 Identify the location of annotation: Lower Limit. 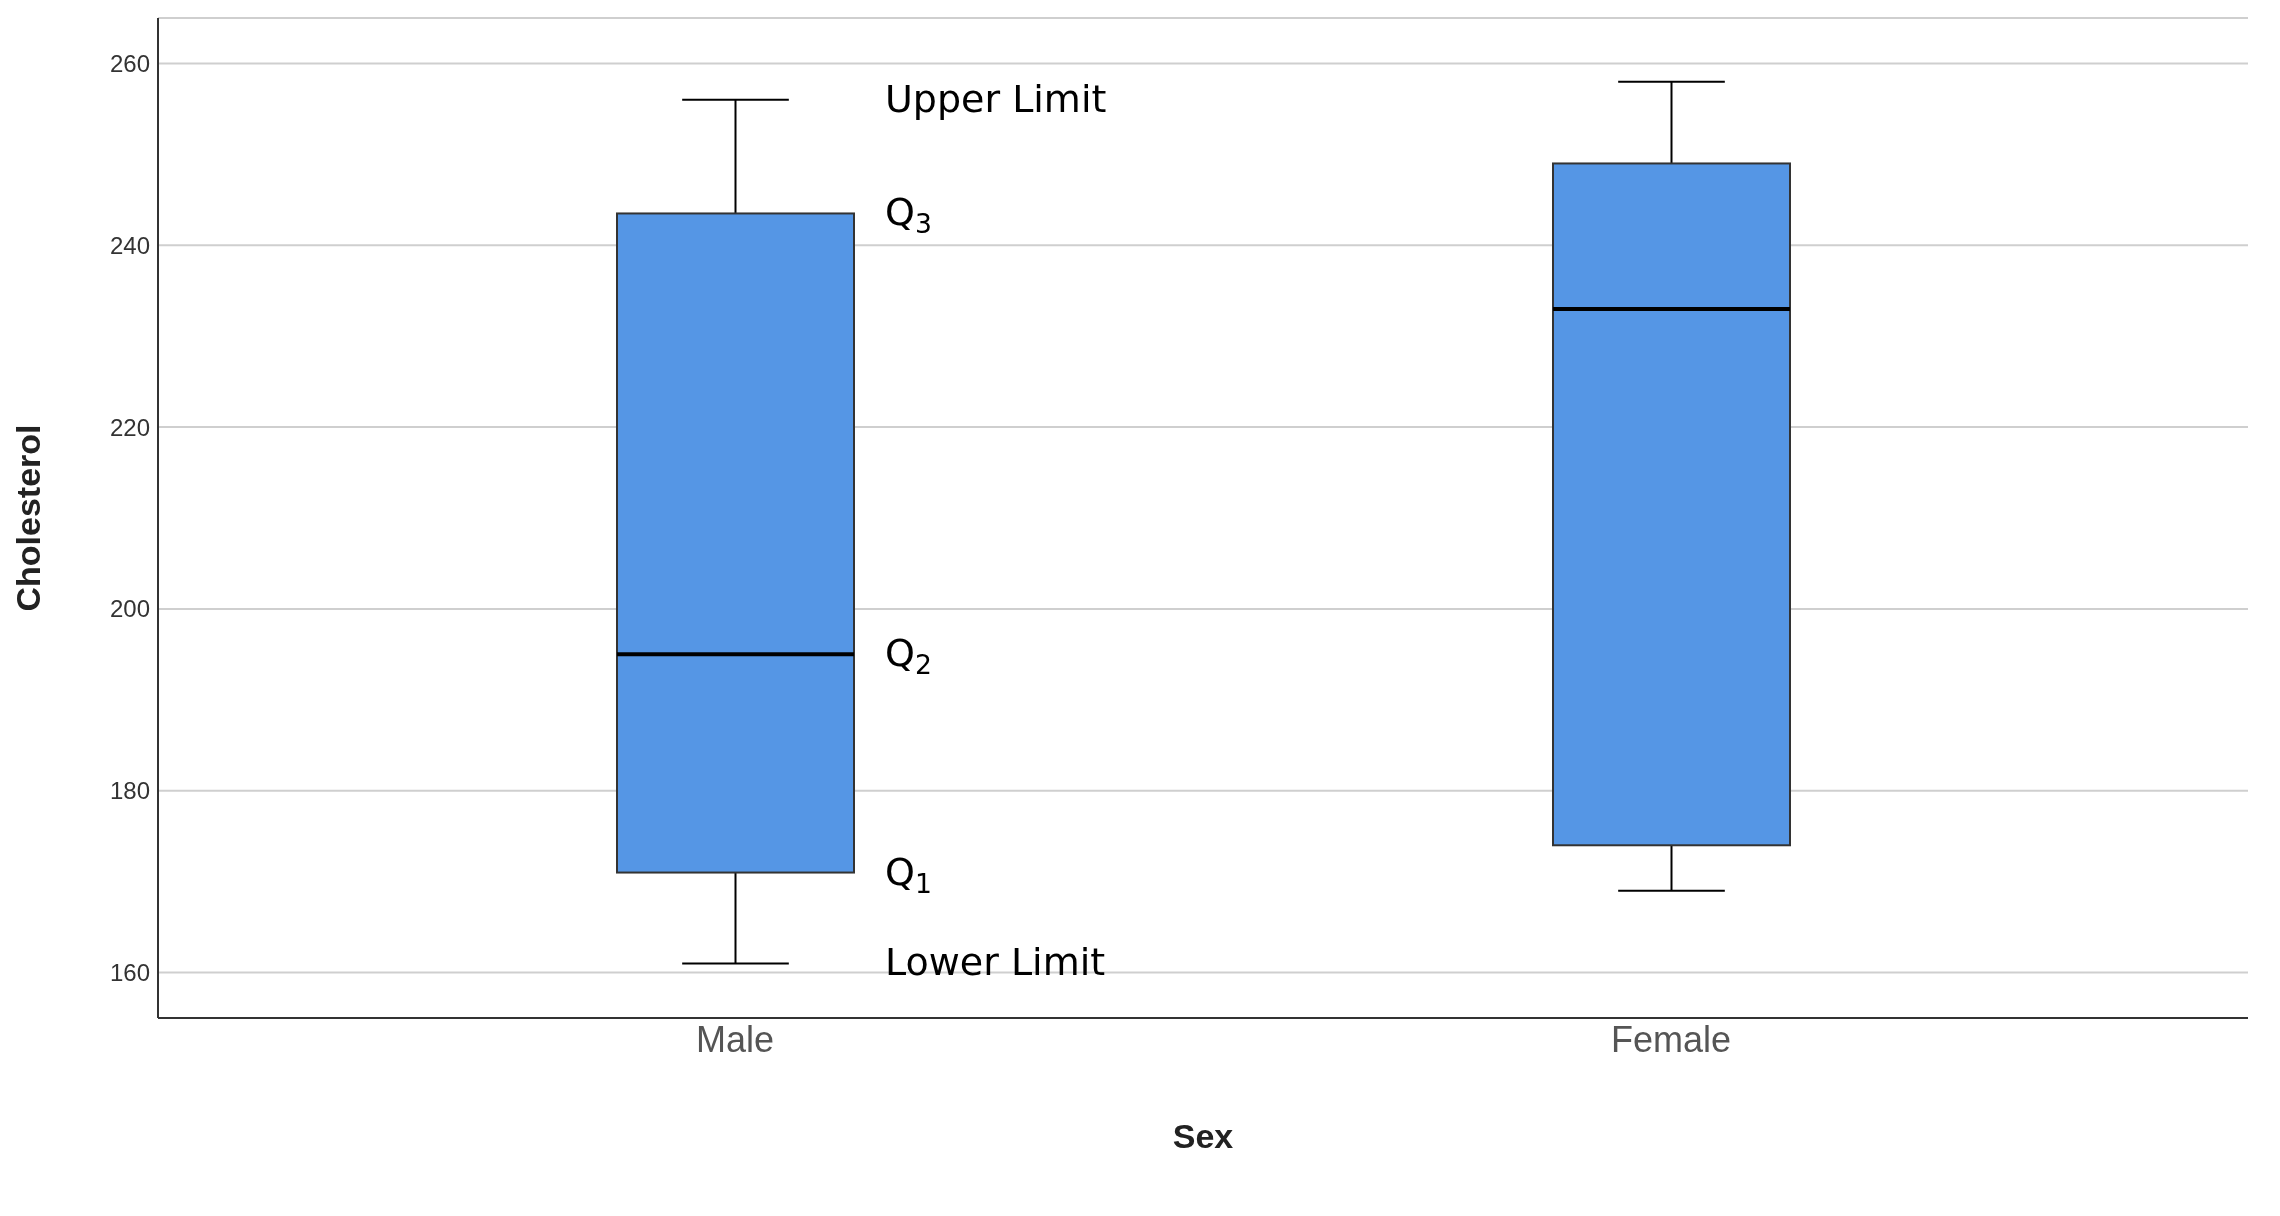
(995, 962).